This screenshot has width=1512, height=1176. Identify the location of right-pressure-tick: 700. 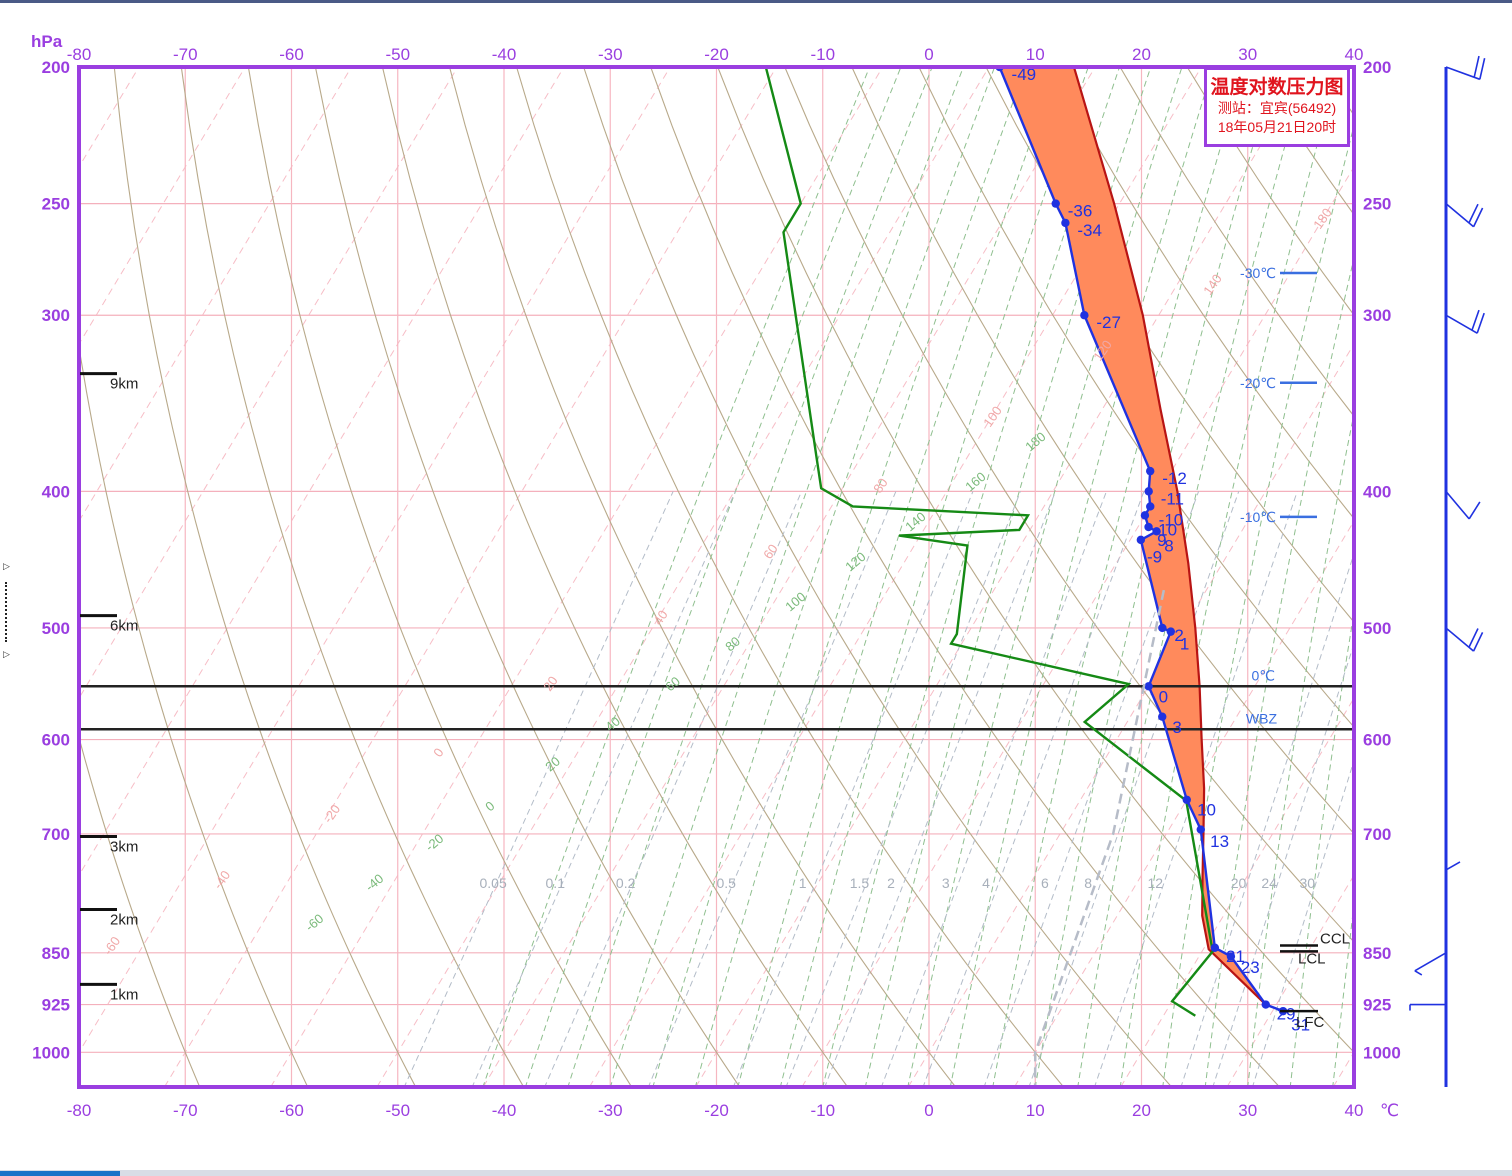
(1377, 834).